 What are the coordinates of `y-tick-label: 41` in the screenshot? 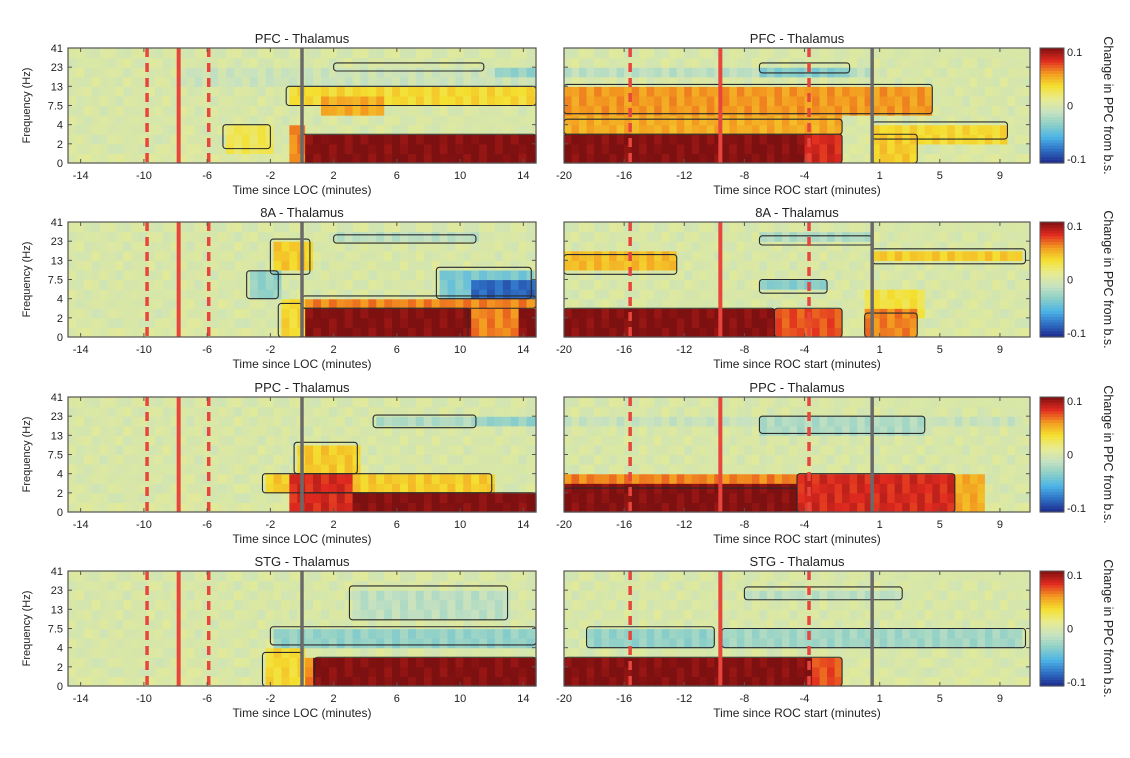 It's located at (57, 398).